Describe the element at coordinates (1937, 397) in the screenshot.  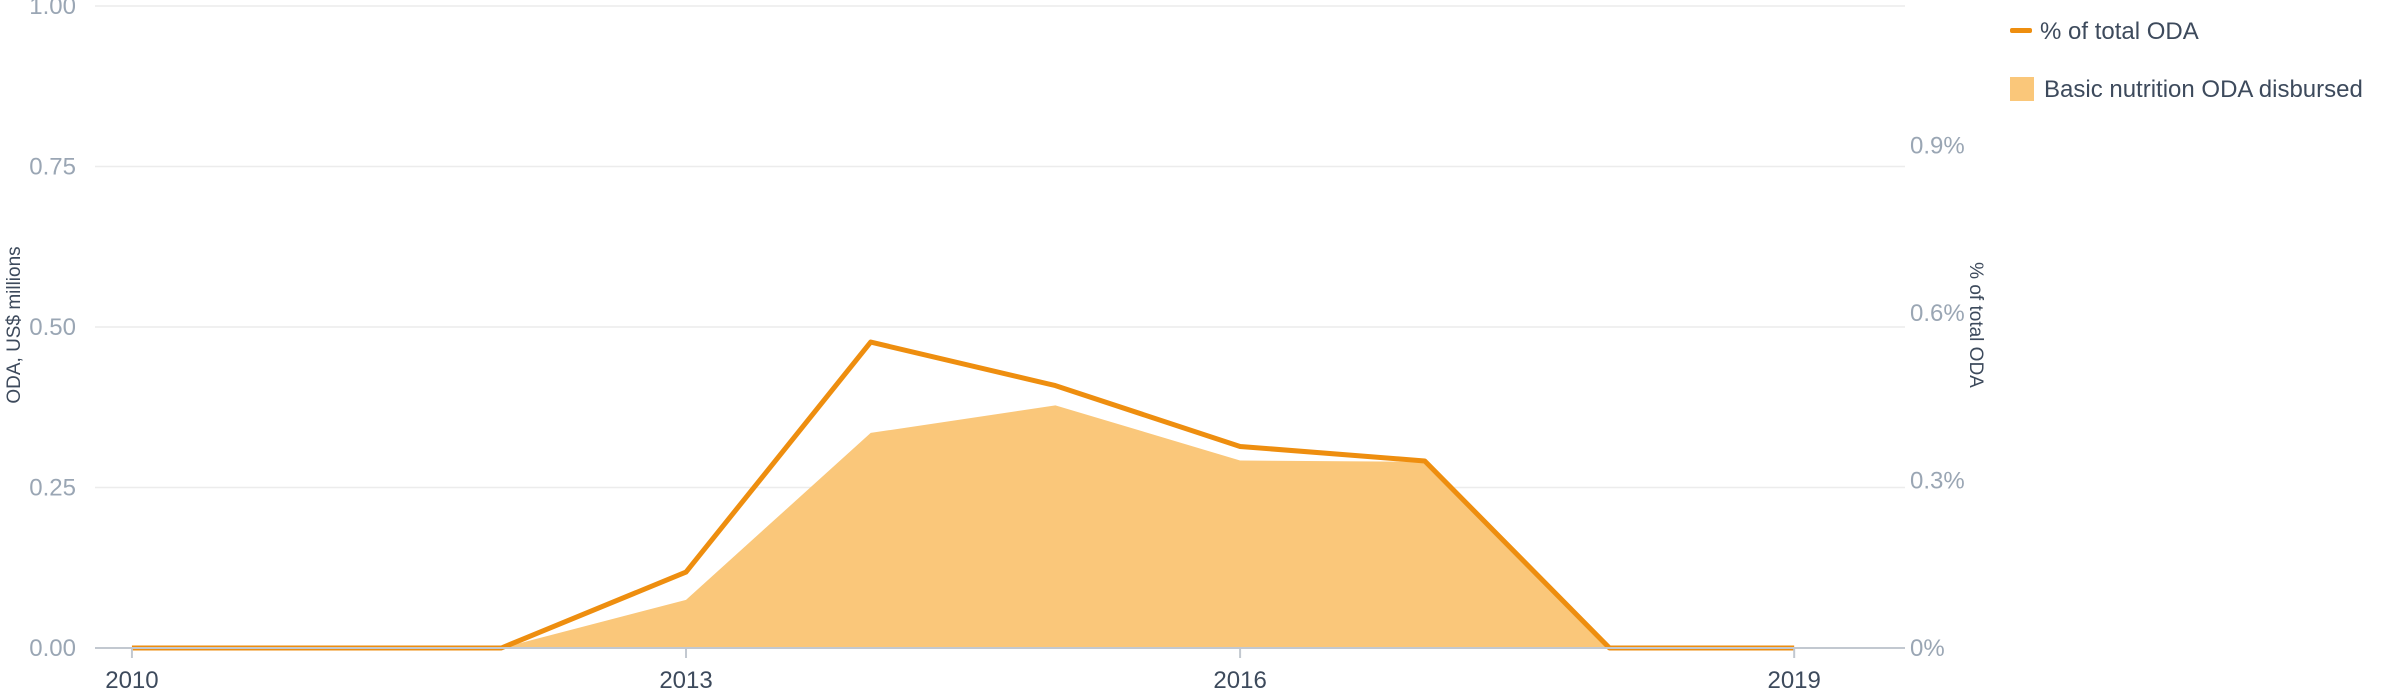
I see `y-axis-right-ticks: 0% 0.3% 0.6% 0.9%` at that location.